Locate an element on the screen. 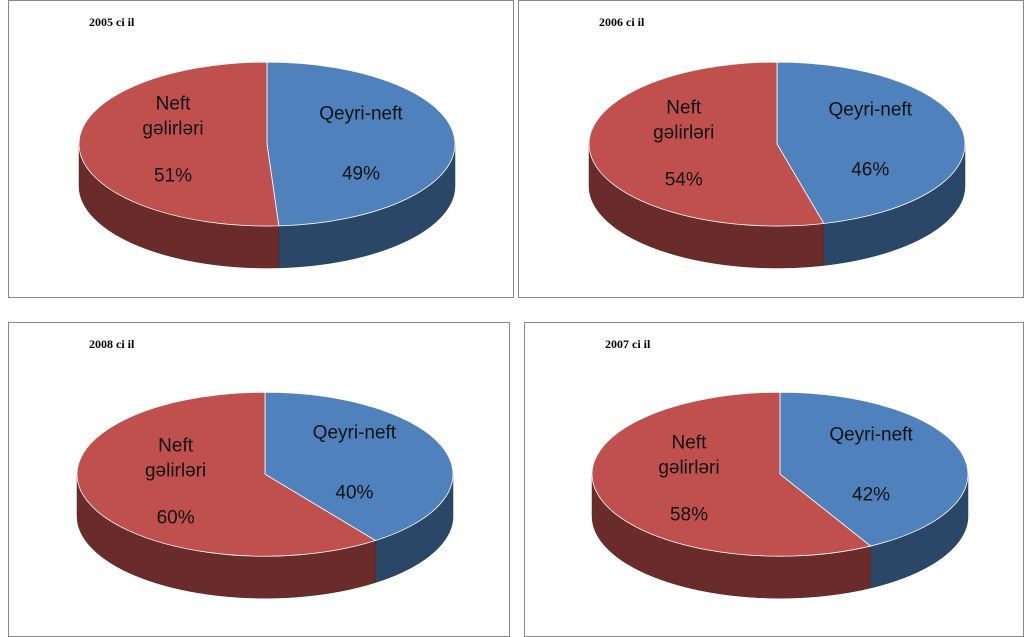  value-label: 40% is located at coordinates (354, 493).